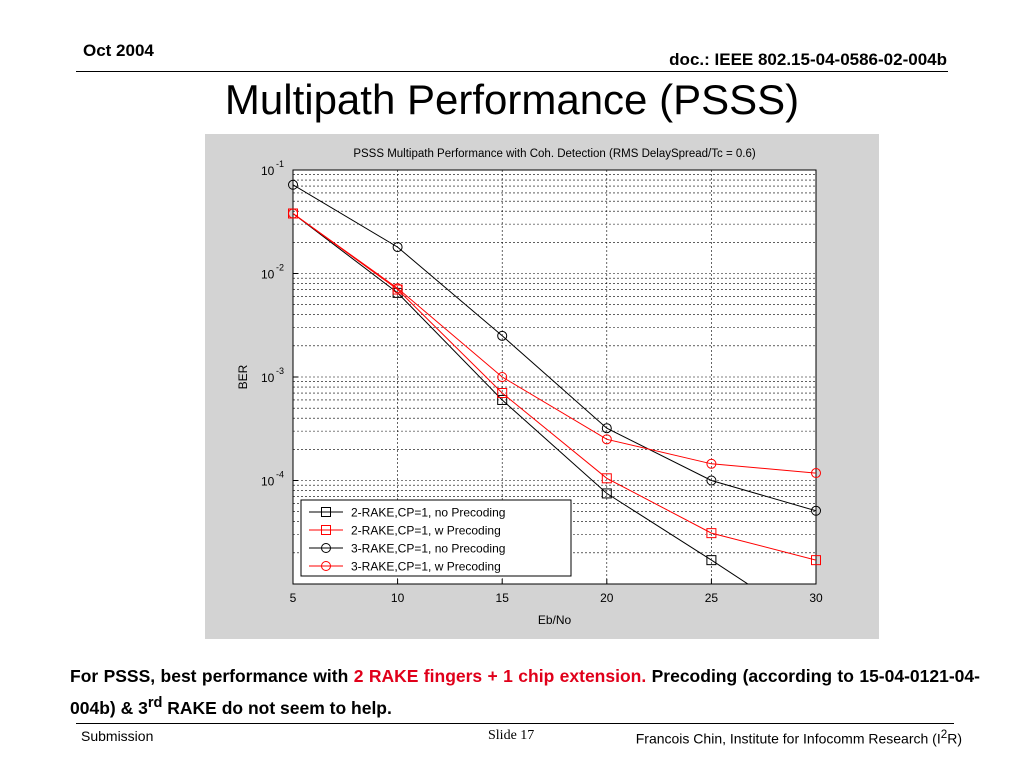 The image size is (1024, 768). I want to click on x-axis-label: Eb/No, so click(555, 620).